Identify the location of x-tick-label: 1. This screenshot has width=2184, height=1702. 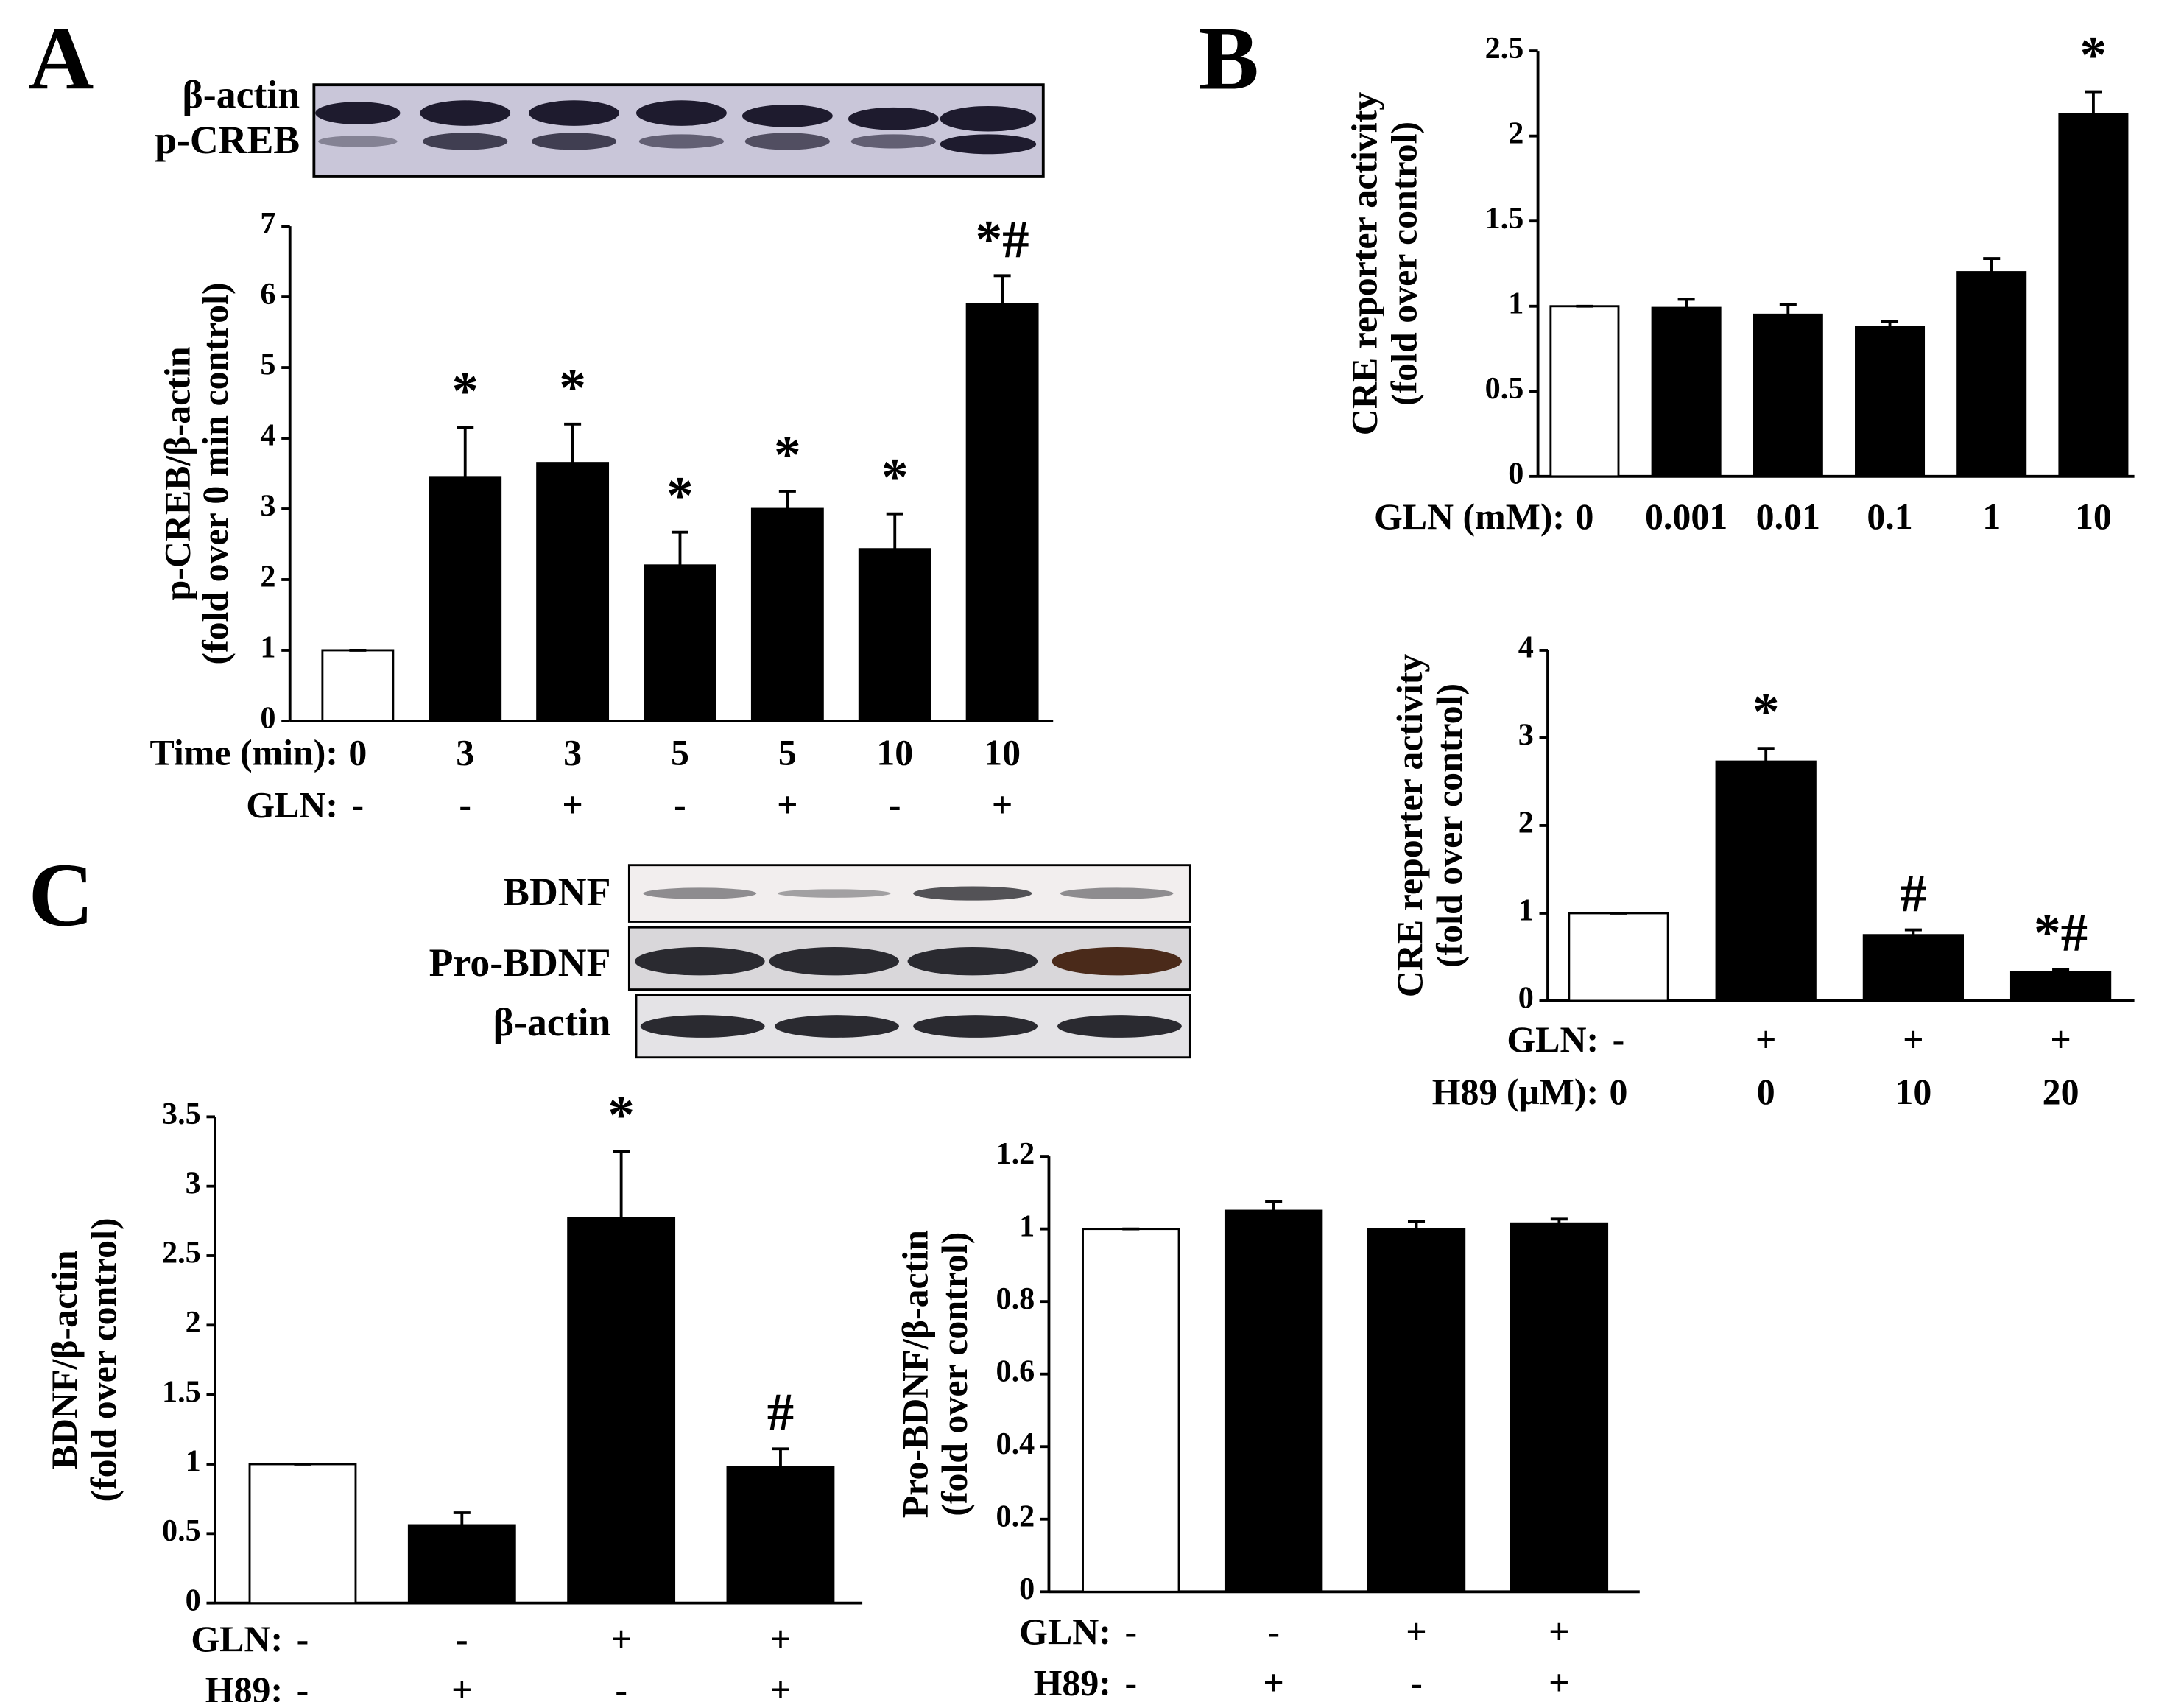
(1992, 516).